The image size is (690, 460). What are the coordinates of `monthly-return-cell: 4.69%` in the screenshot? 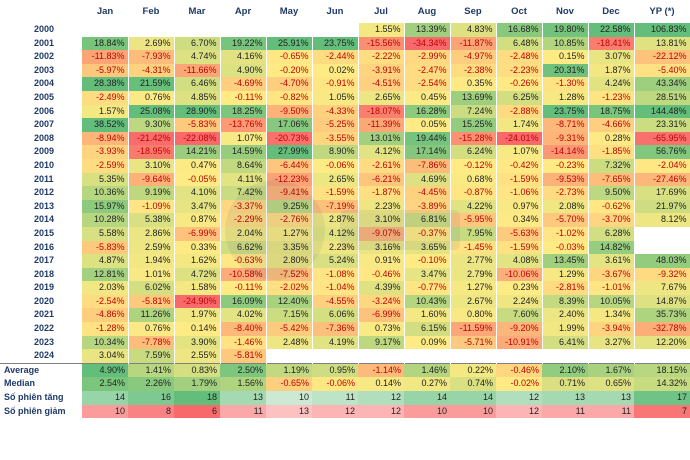 It's located at (427, 179).